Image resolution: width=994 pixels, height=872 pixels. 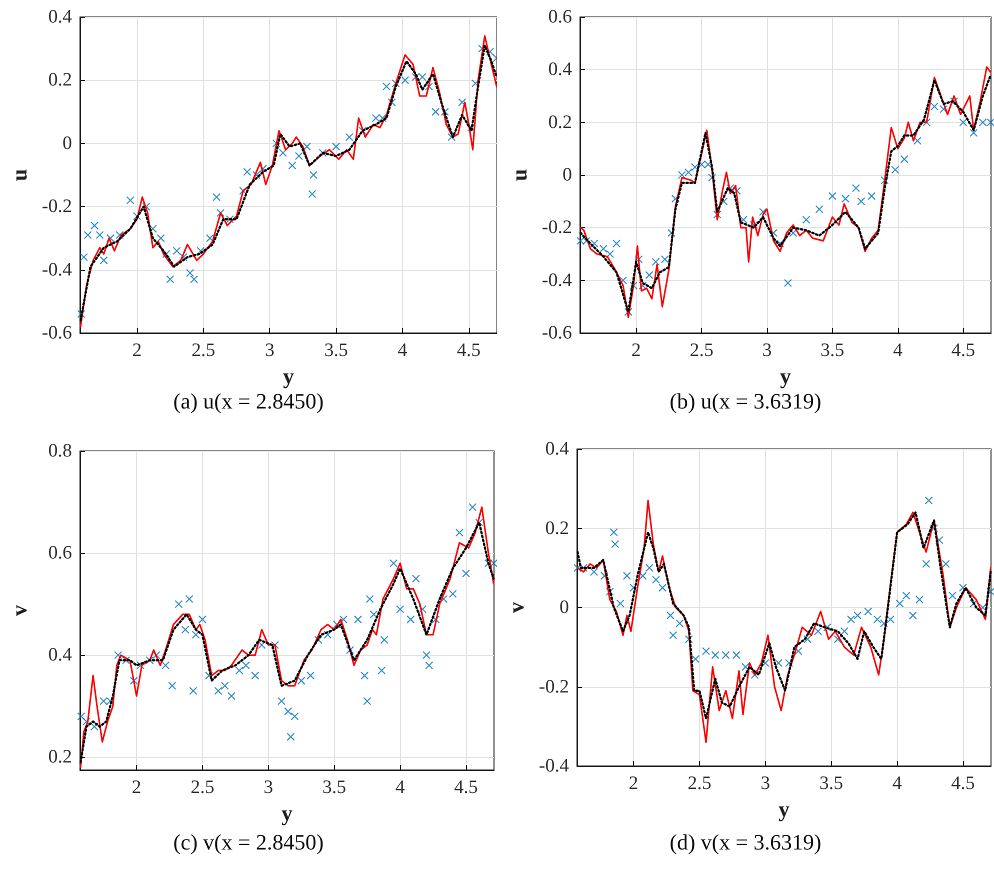 I want to click on text: (b) u(x = 3.6319), so click(x=746, y=401).